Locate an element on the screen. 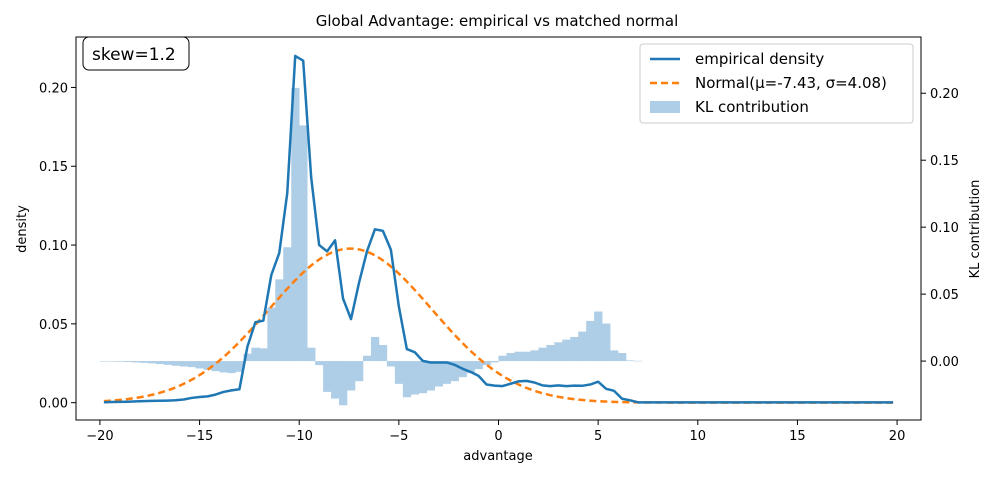 This screenshot has height=478, width=997. y-tick-label: 0.15 is located at coordinates (53, 167).